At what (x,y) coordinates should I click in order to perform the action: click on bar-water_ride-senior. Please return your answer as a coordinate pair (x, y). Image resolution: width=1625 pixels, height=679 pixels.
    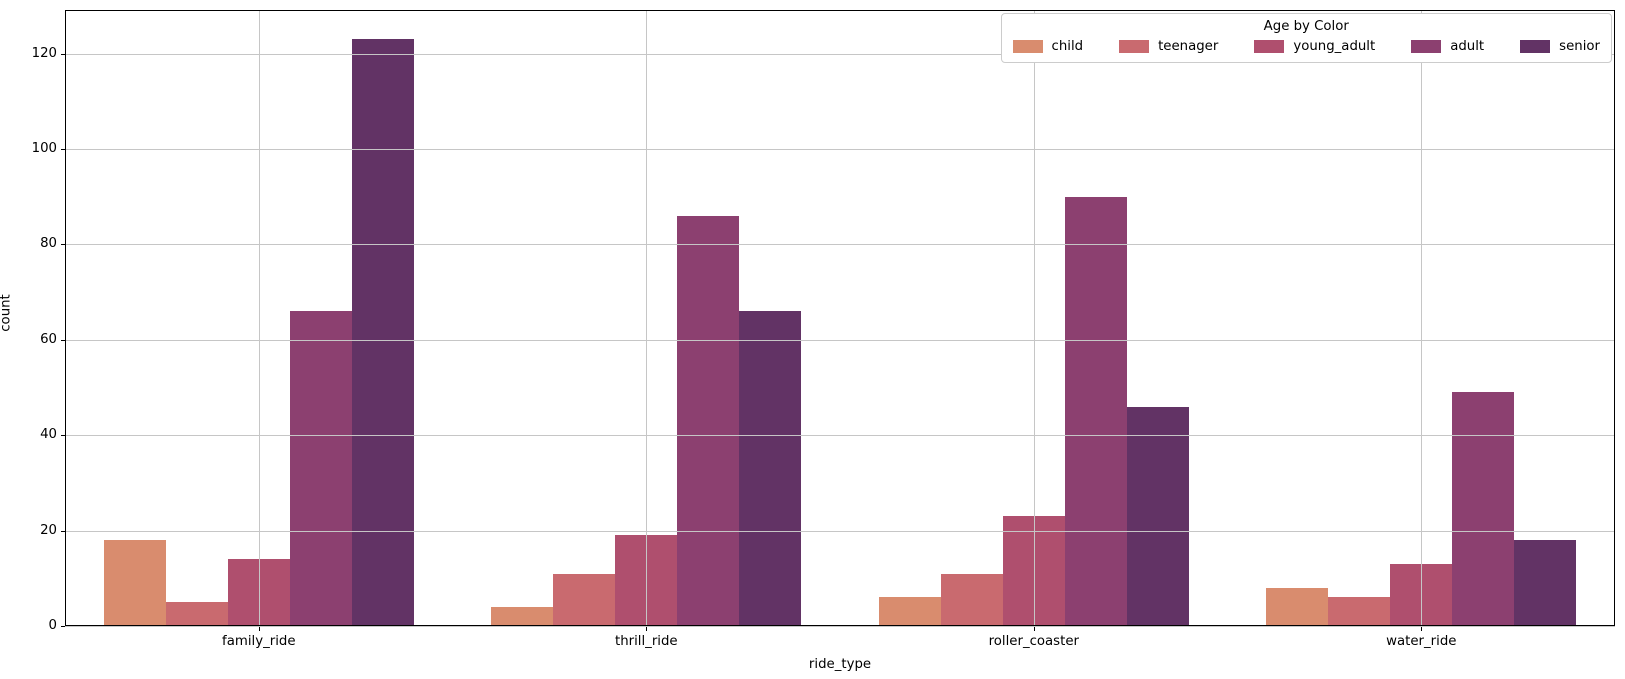
    Looking at the image, I should click on (1545, 583).